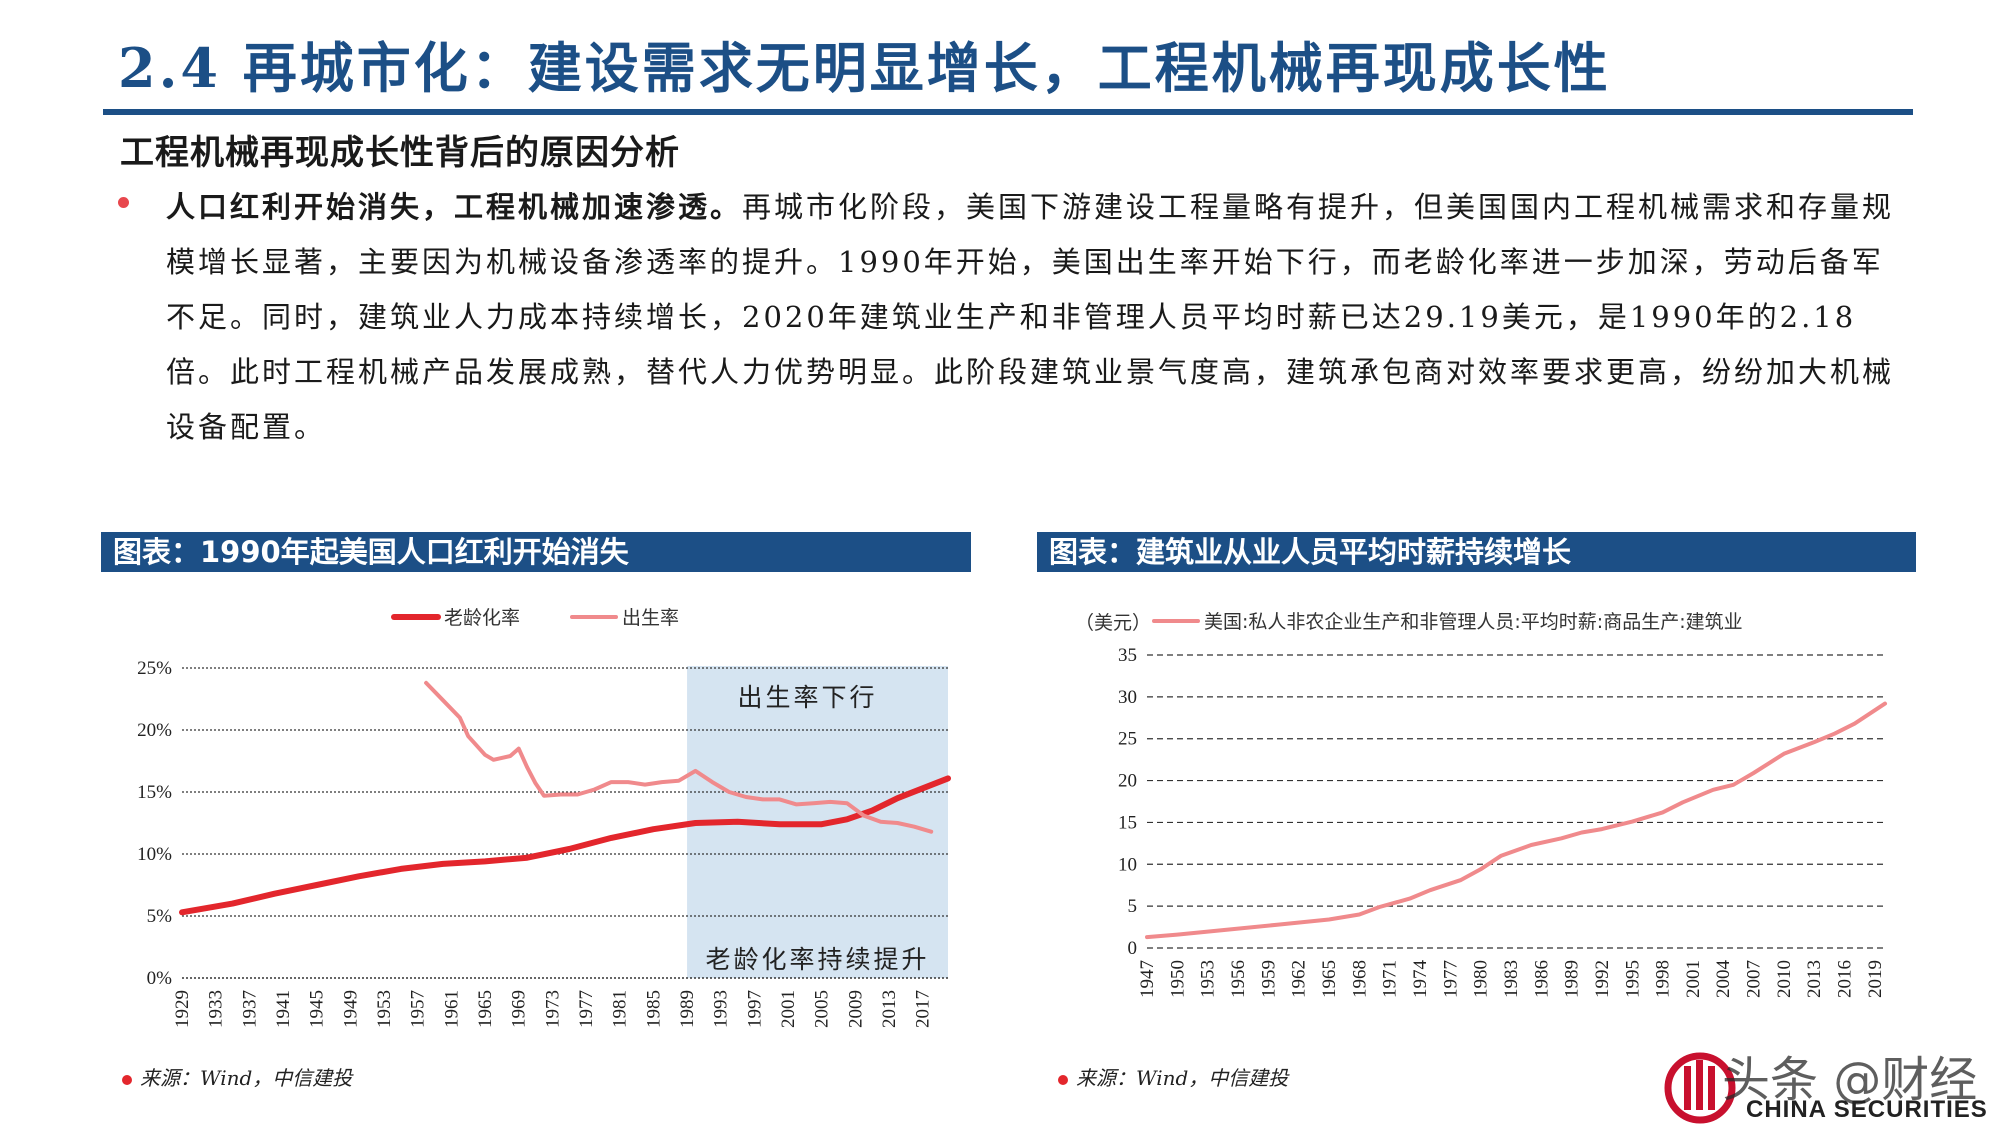 The height and width of the screenshot is (1125, 2000). I want to click on y-tick-label: 20, so click(1127, 781).